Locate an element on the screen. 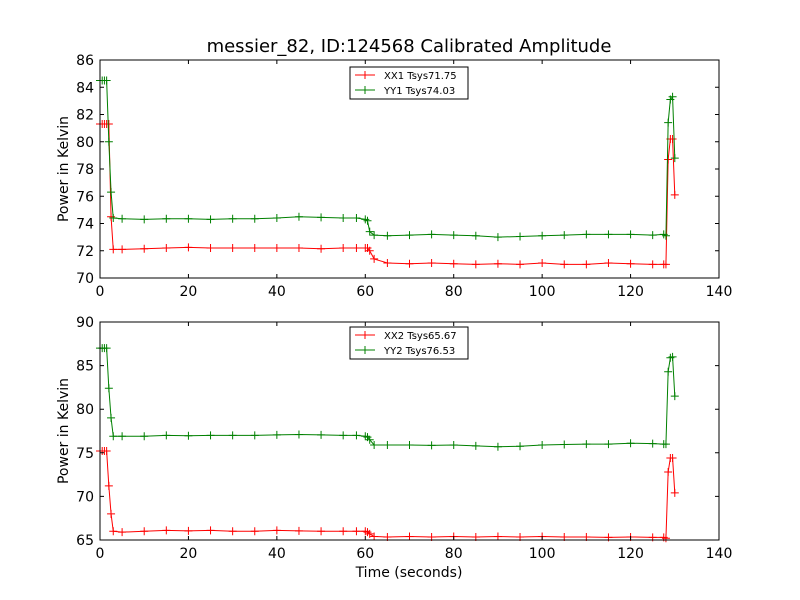 The height and width of the screenshot is (600, 800). y-tick-label: 70 is located at coordinates (85, 279).